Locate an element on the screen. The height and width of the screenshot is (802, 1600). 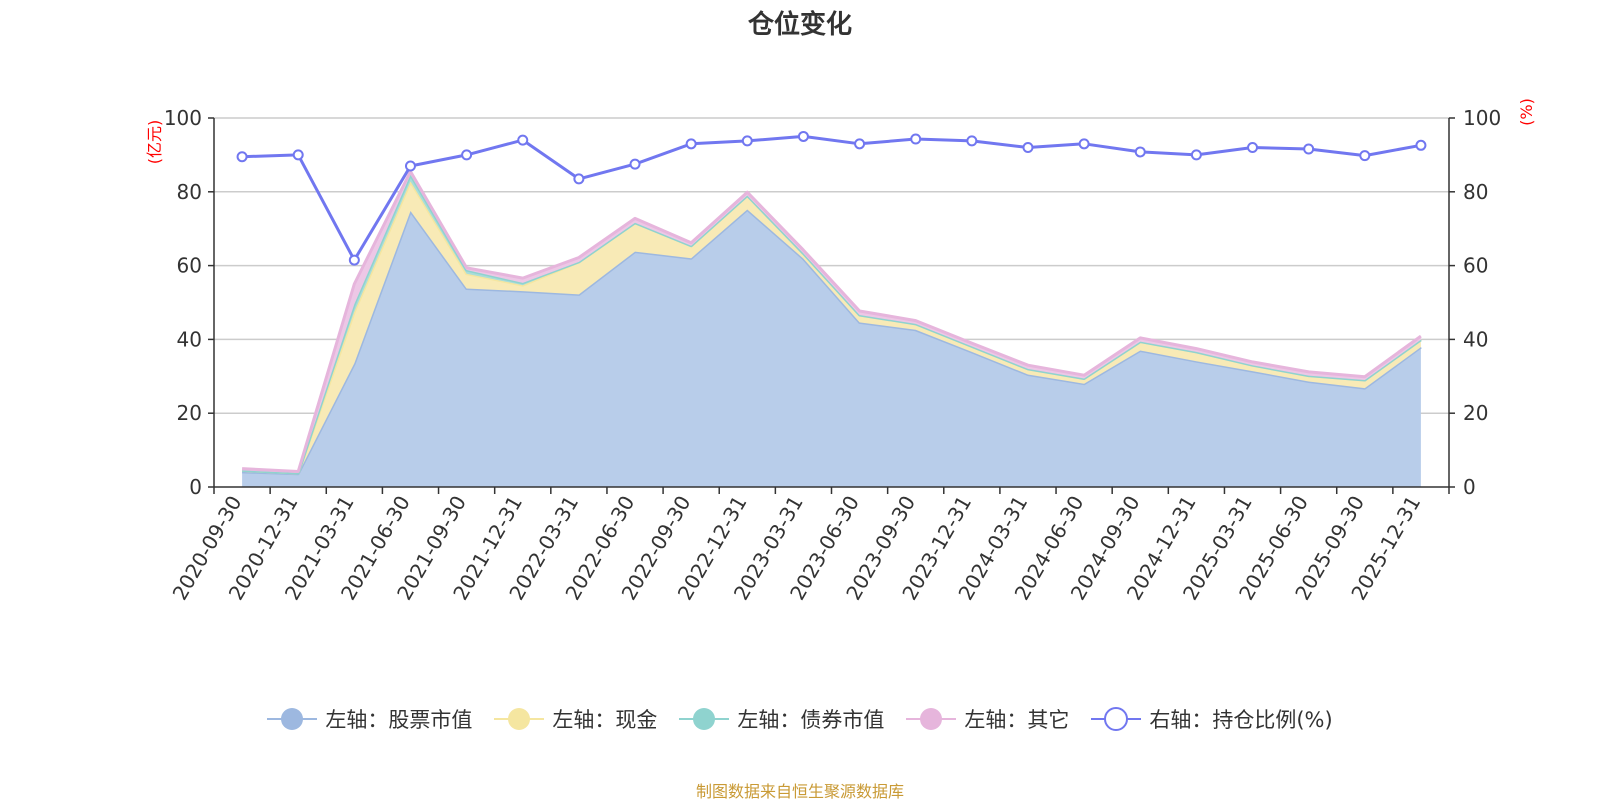
right-tick-label: 60 is located at coordinates (1475, 266).